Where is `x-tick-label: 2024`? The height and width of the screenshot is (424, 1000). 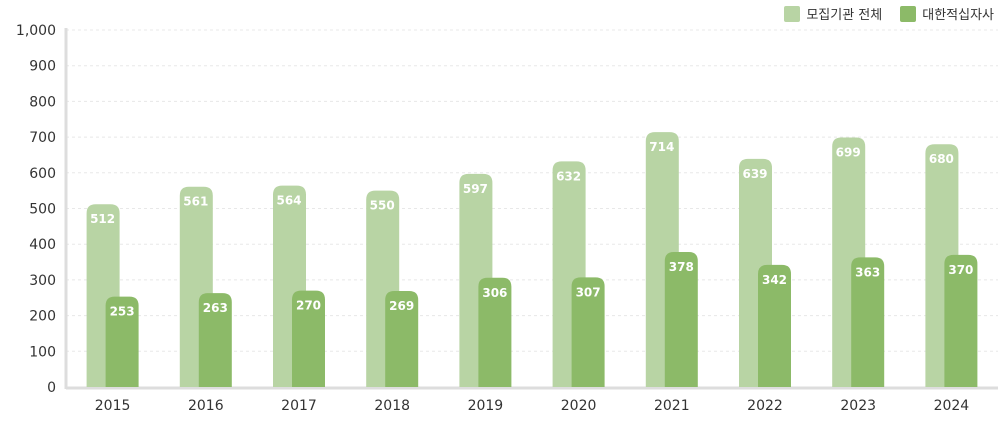 x-tick-label: 2024 is located at coordinates (952, 406).